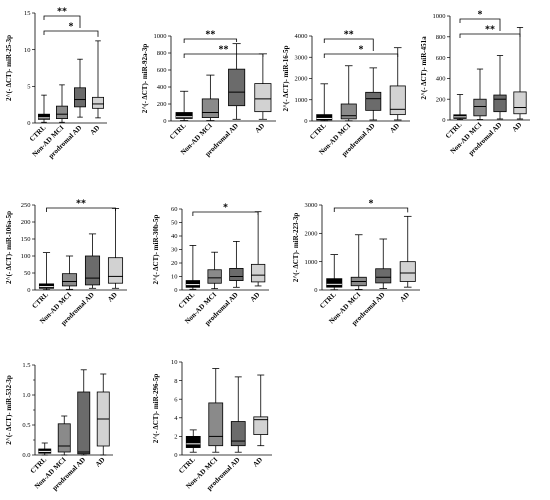  What do you see at coordinates (27, 273) in the screenshot?
I see `y-tick-label: 50` at bounding box center [27, 273].